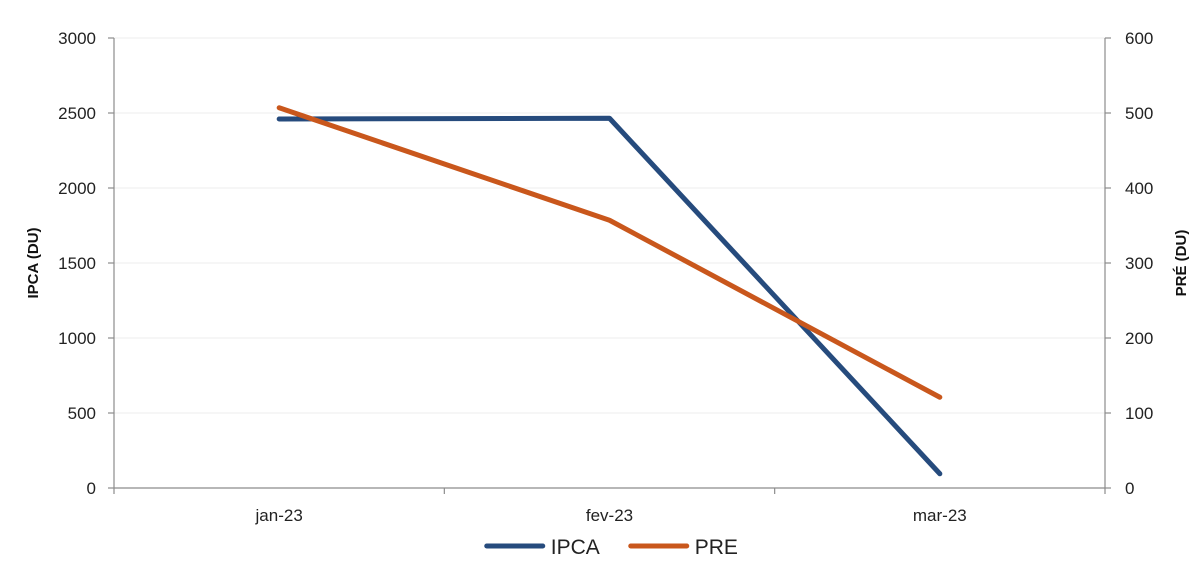 This screenshot has width=1193, height=567. Describe the element at coordinates (611, 547) in the screenshot. I see `legend: IPCA PRE` at that location.